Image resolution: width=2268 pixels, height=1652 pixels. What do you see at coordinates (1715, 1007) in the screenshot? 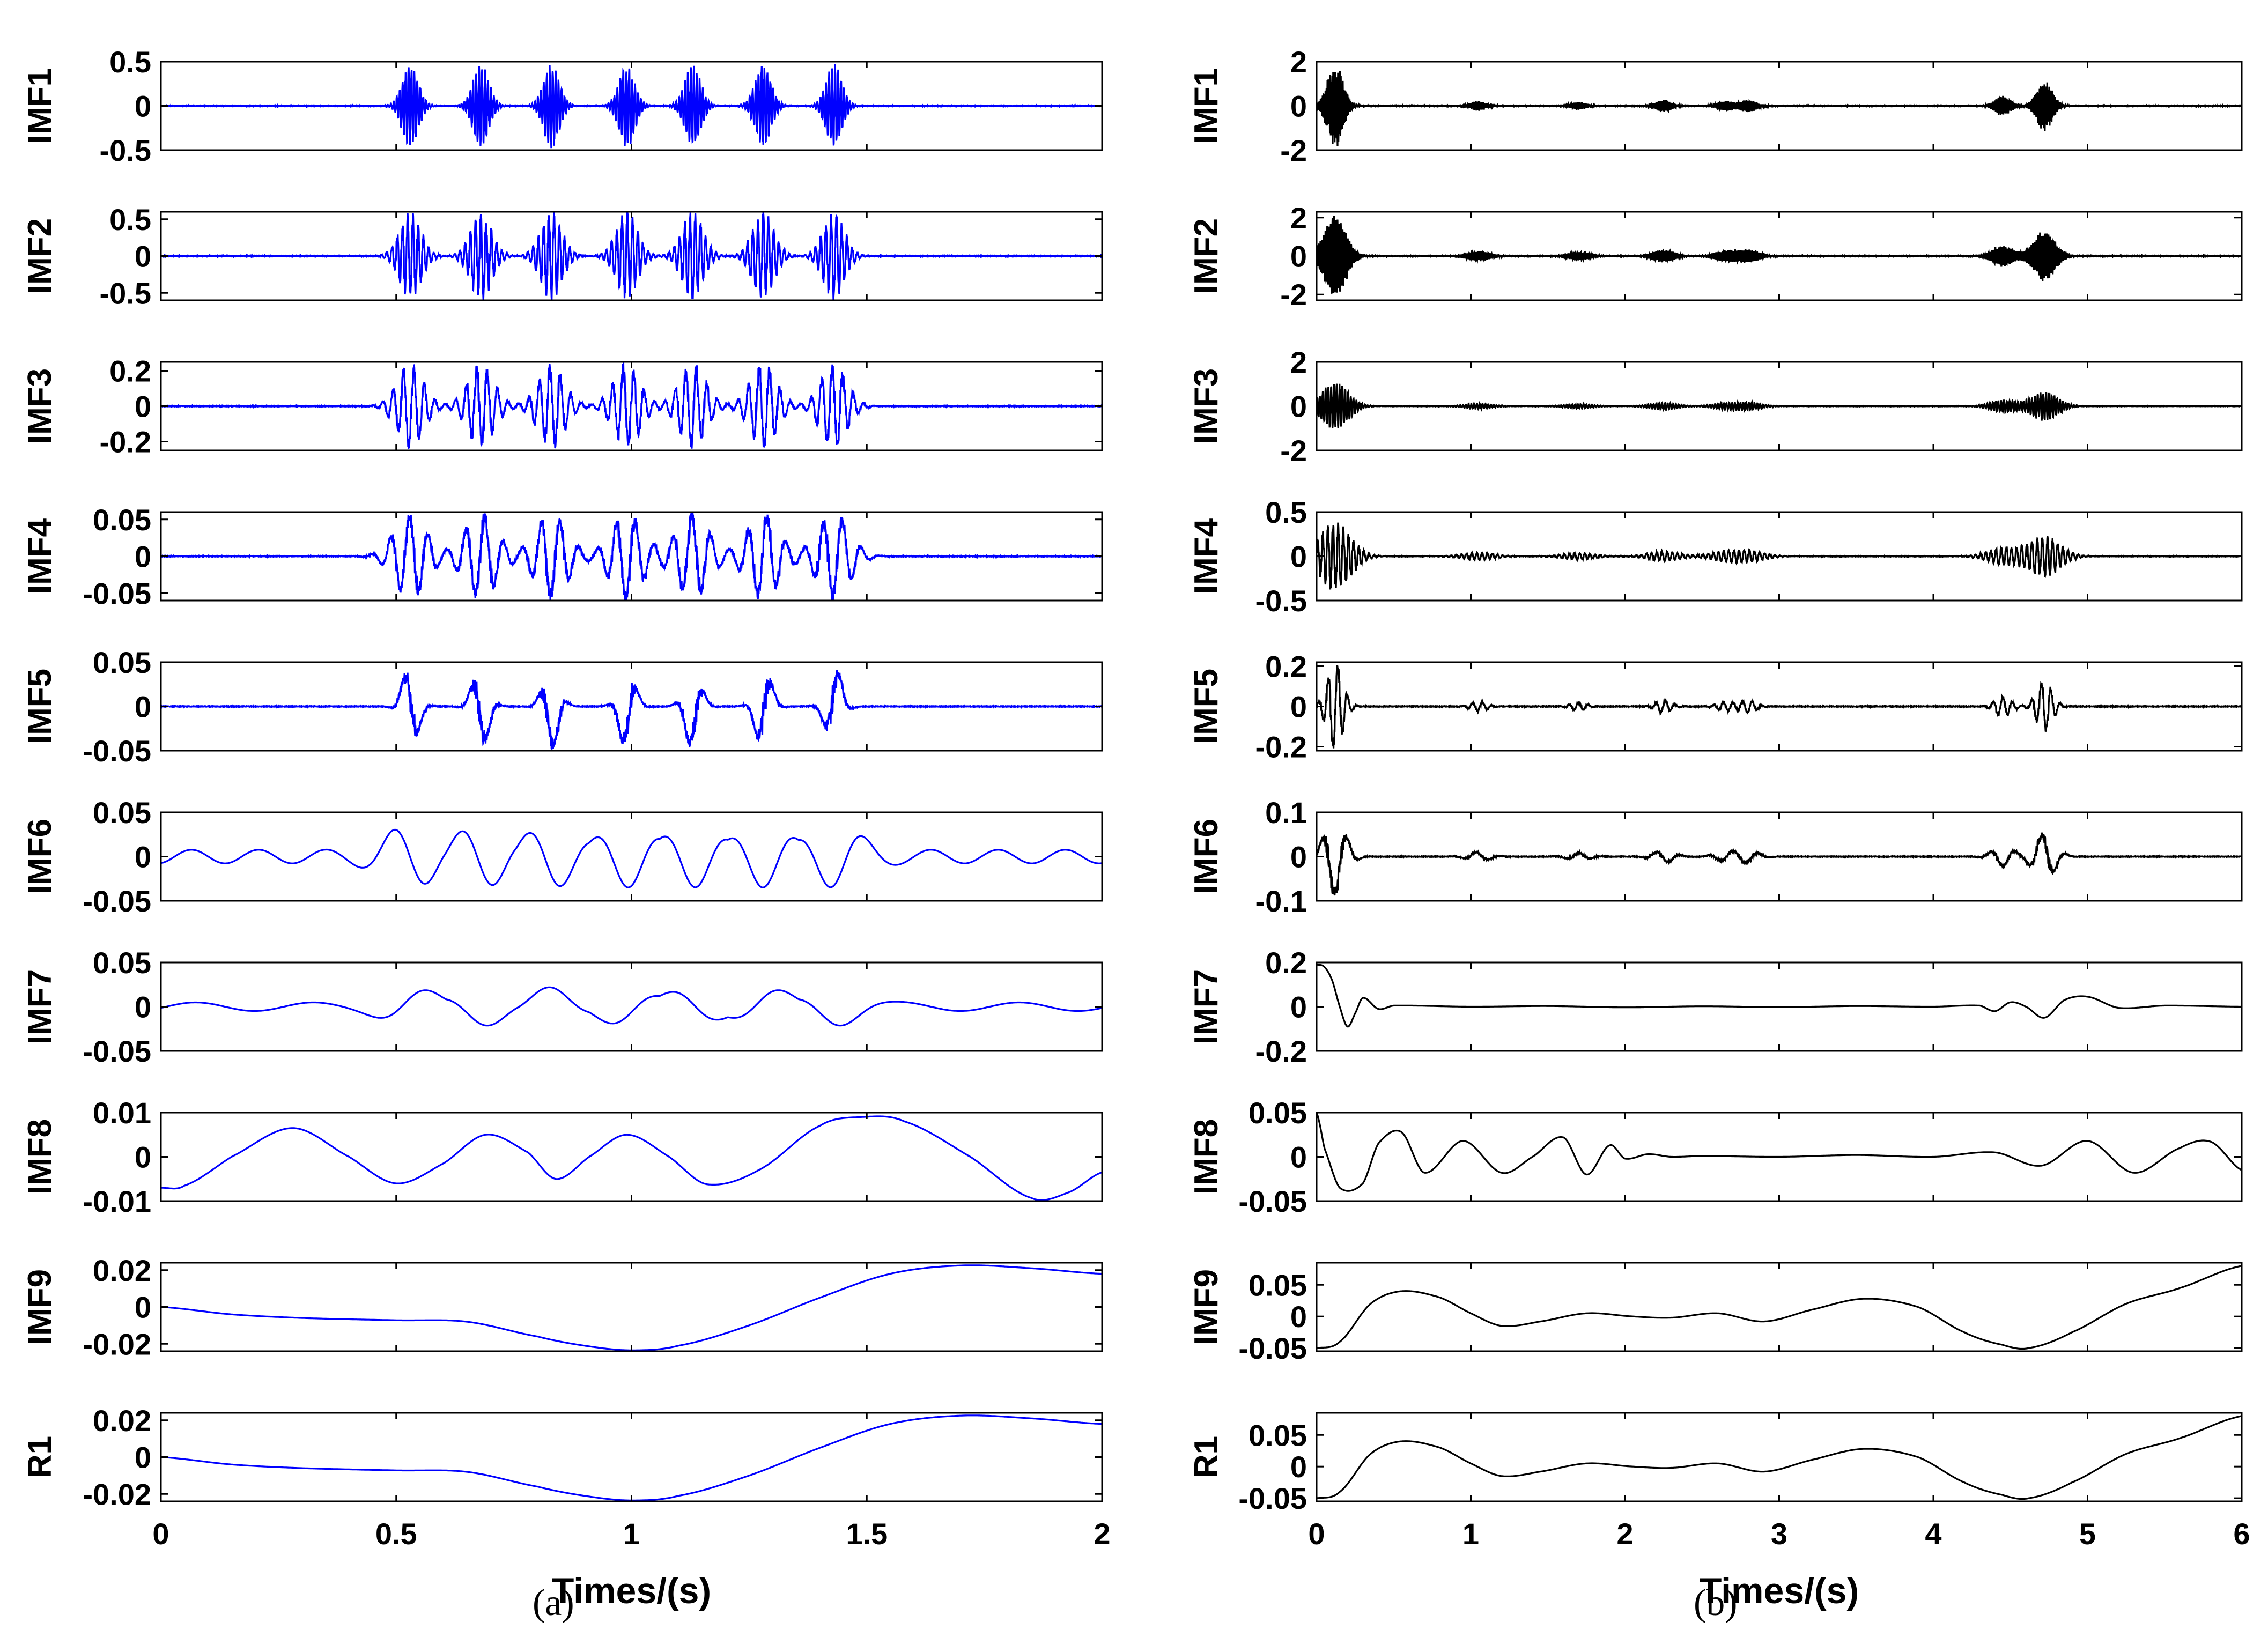
I see `panel-b-imf7: 0.2 0 -0.2 IMF7` at bounding box center [1715, 1007].